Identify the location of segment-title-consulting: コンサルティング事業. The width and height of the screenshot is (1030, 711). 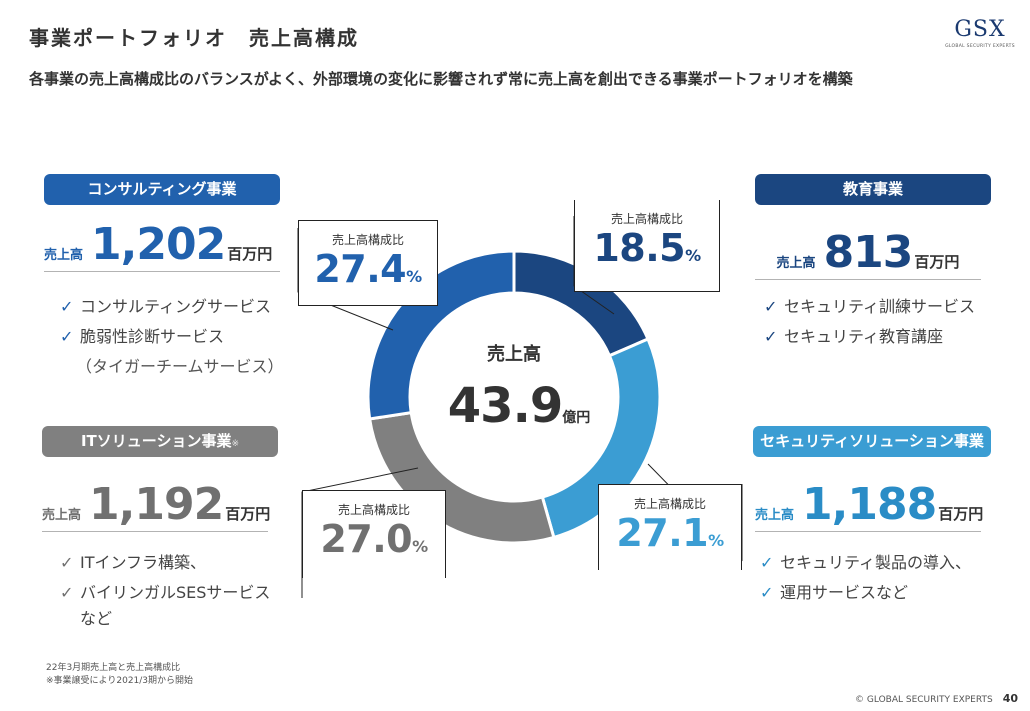
(162, 189).